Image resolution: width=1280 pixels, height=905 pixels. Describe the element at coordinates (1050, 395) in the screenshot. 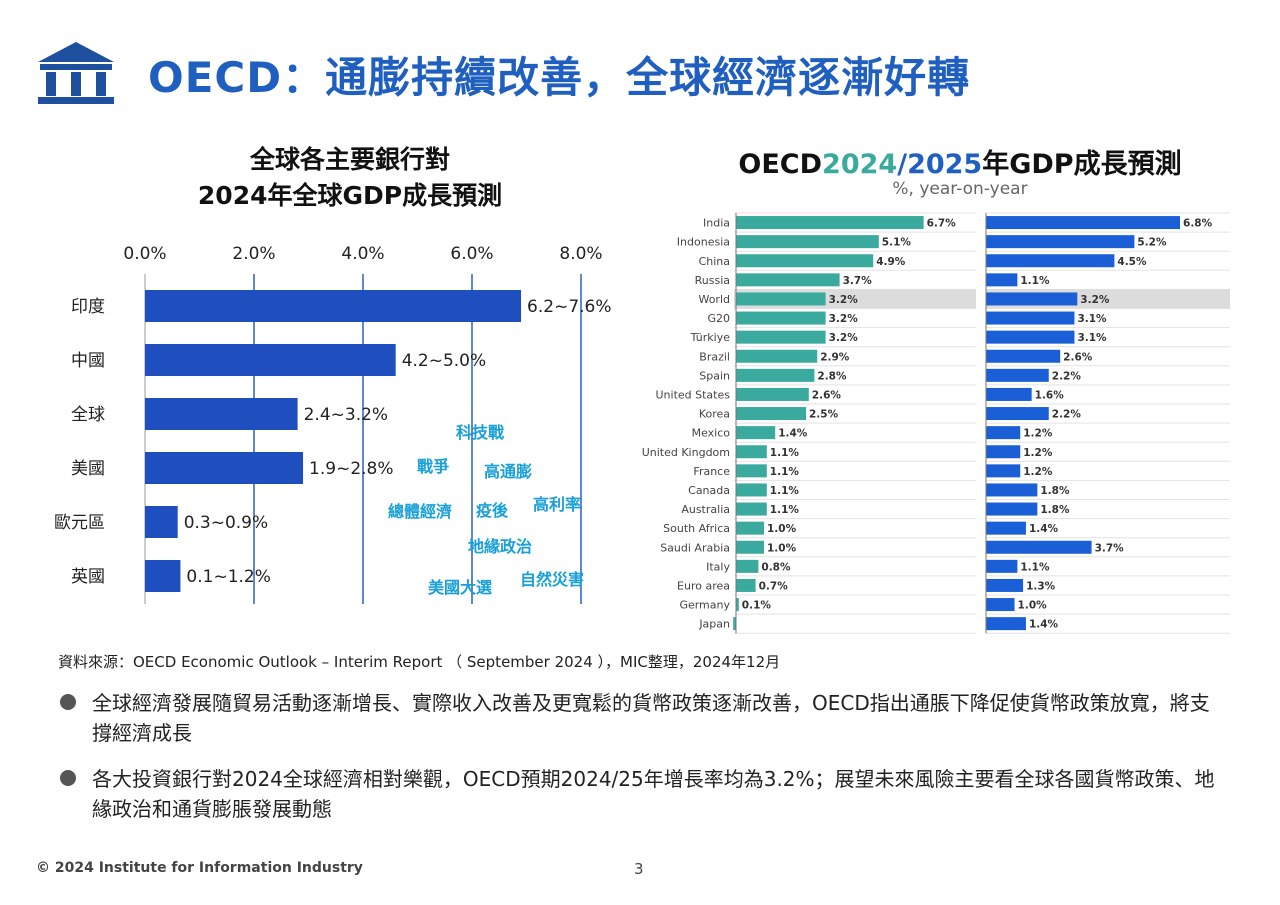

I see `bar-value-label: 1.6%` at that location.